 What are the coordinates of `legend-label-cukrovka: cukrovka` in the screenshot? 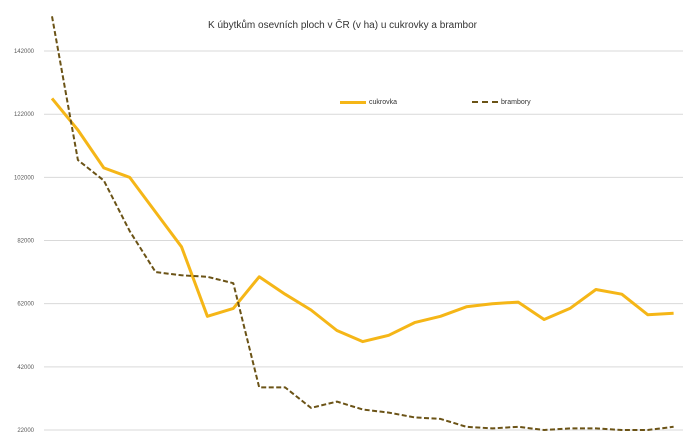 It's located at (383, 102).